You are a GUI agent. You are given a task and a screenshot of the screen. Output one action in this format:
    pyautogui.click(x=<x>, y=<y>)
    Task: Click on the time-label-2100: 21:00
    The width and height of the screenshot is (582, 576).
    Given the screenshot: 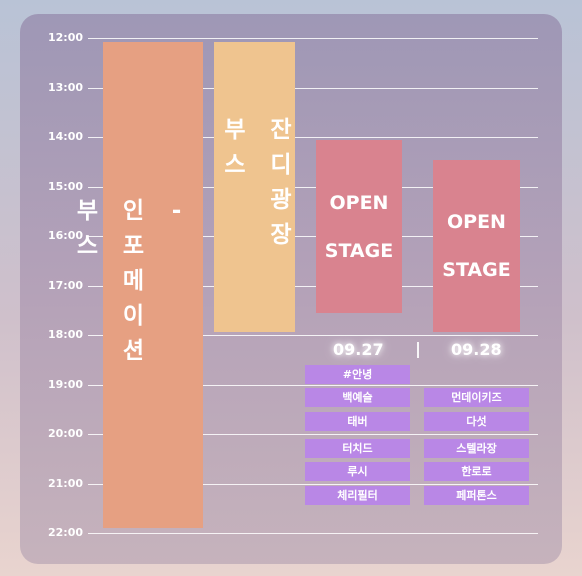 What is the action you would take?
    pyautogui.click(x=66, y=483)
    